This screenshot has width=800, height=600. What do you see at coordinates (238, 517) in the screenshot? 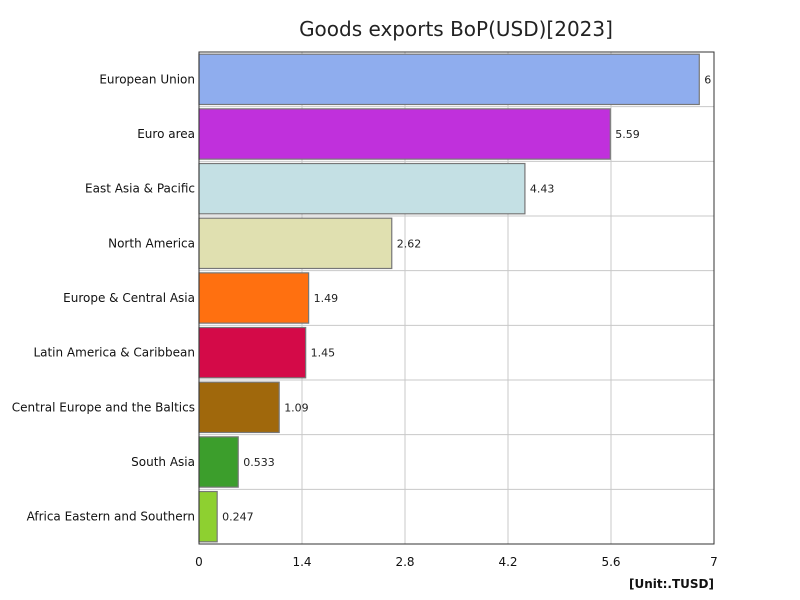
I see `bar-value-label: 0.247` at bounding box center [238, 517].